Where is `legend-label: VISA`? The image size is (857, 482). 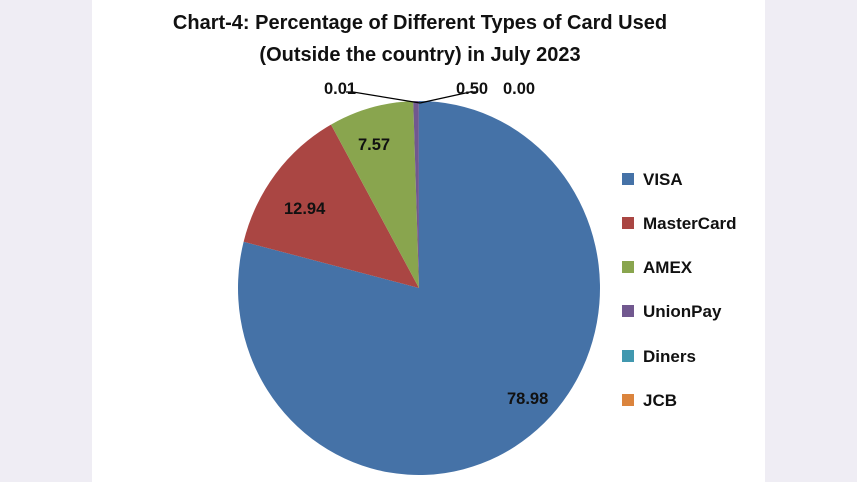
legend-label: VISA is located at coordinates (663, 179).